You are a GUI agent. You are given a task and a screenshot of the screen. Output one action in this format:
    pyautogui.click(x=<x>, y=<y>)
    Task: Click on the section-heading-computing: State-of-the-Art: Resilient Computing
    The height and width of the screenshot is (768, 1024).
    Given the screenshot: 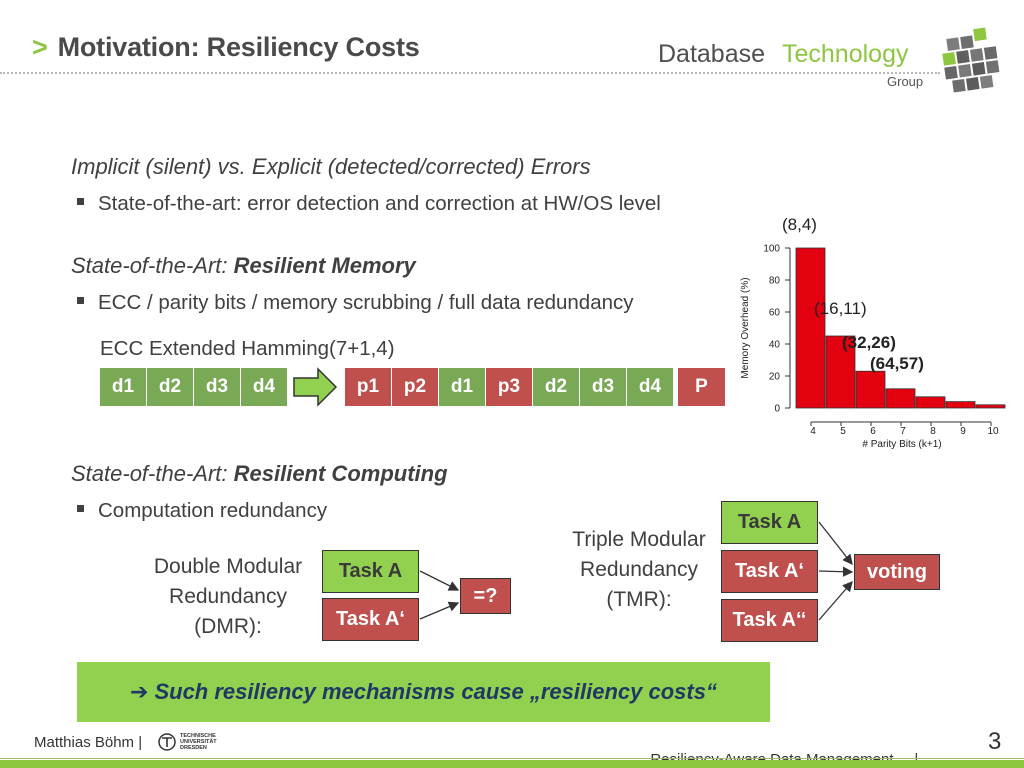 What is the action you would take?
    pyautogui.click(x=259, y=474)
    